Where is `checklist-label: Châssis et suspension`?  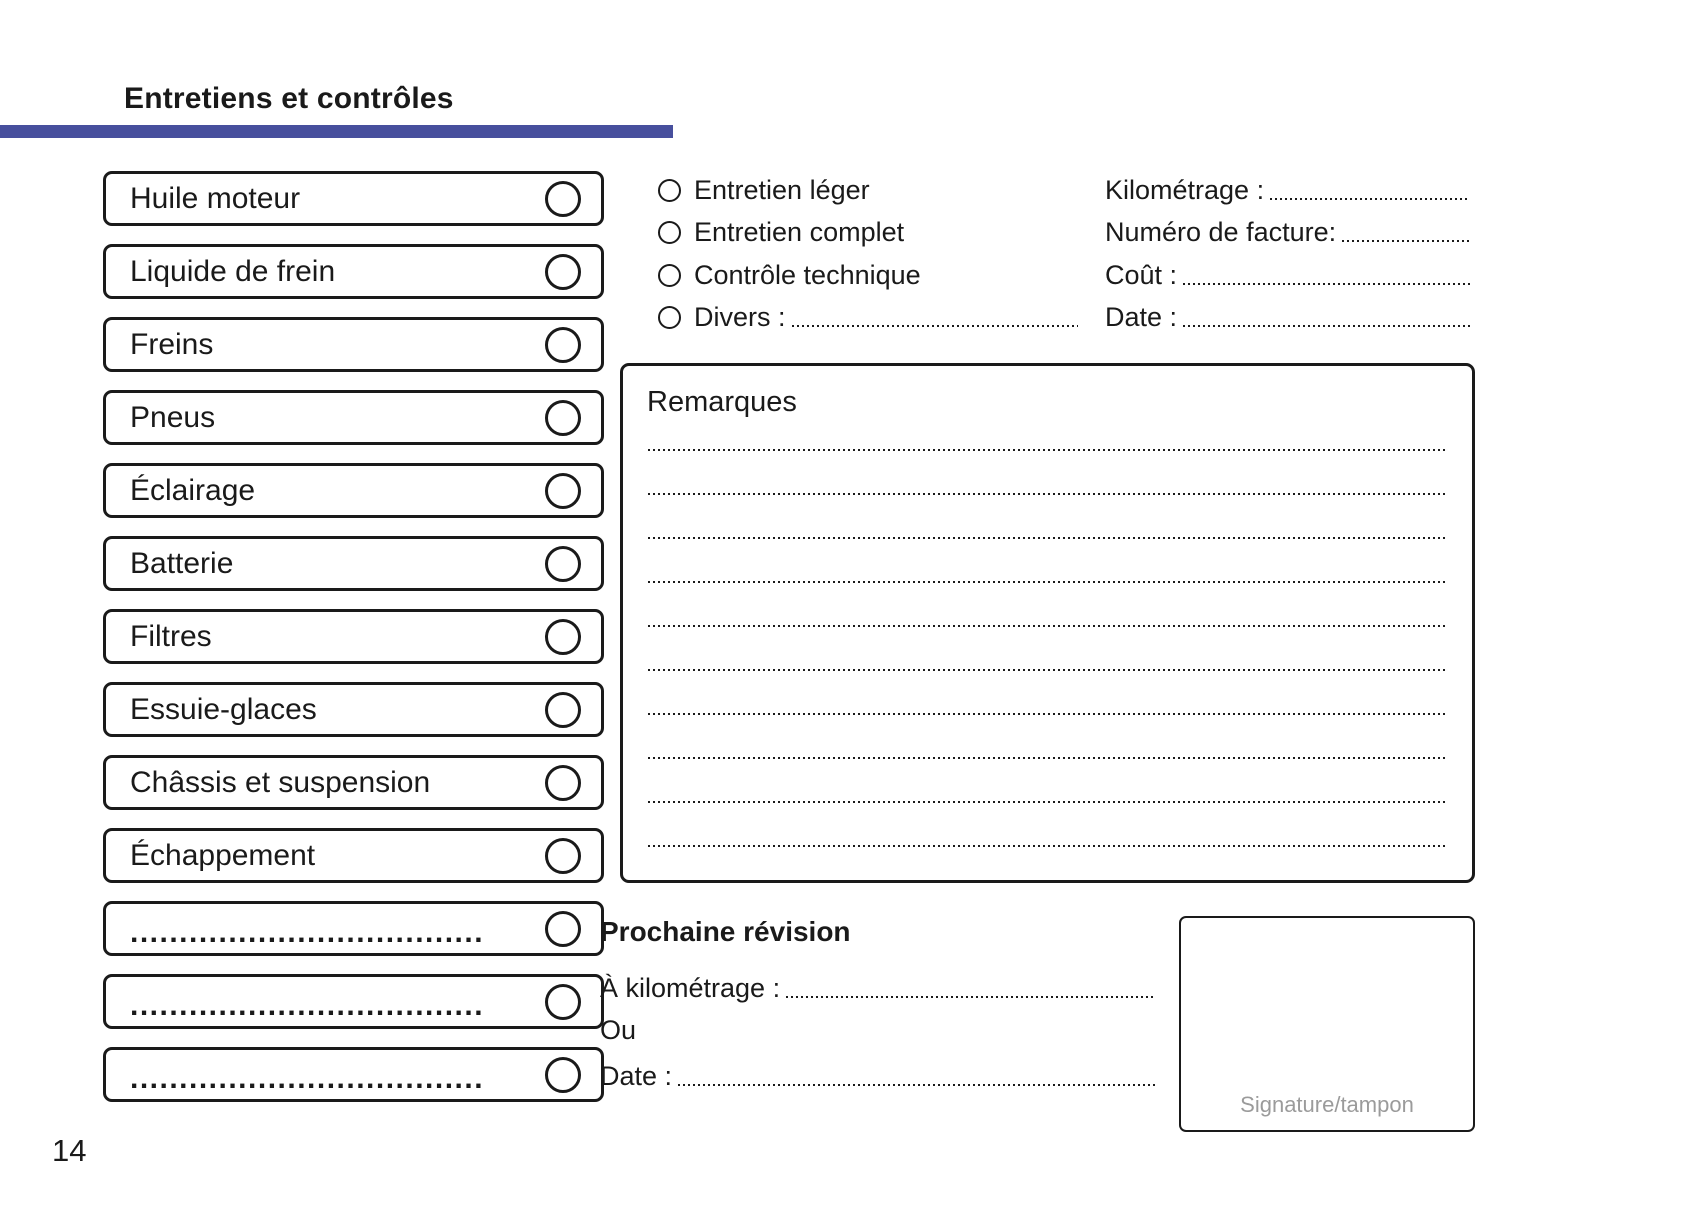
checklist-label: Châssis et suspension is located at coordinates (280, 782).